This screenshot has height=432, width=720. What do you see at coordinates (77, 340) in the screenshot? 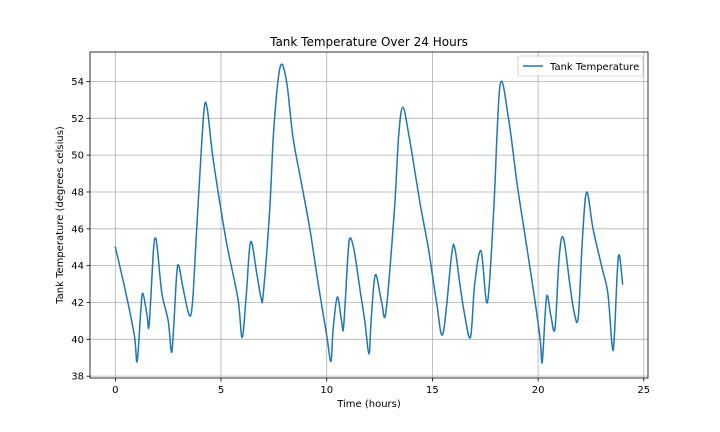
I see `y-tick-label: 40` at bounding box center [77, 340].